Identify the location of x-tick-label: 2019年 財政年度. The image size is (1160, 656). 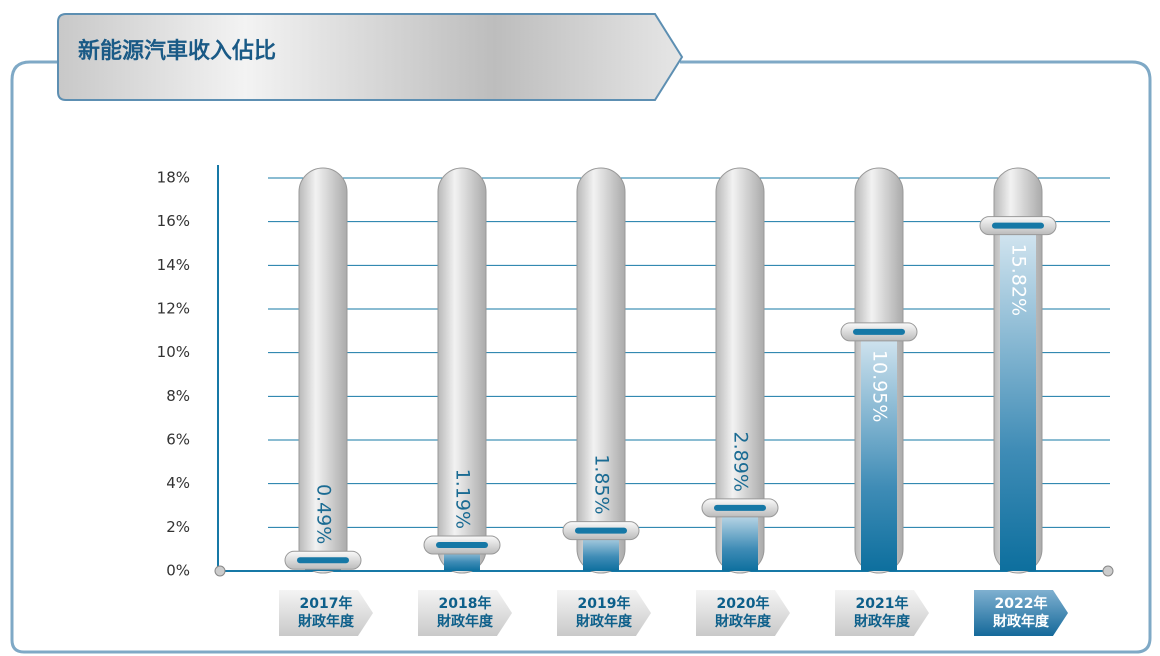
(604, 613).